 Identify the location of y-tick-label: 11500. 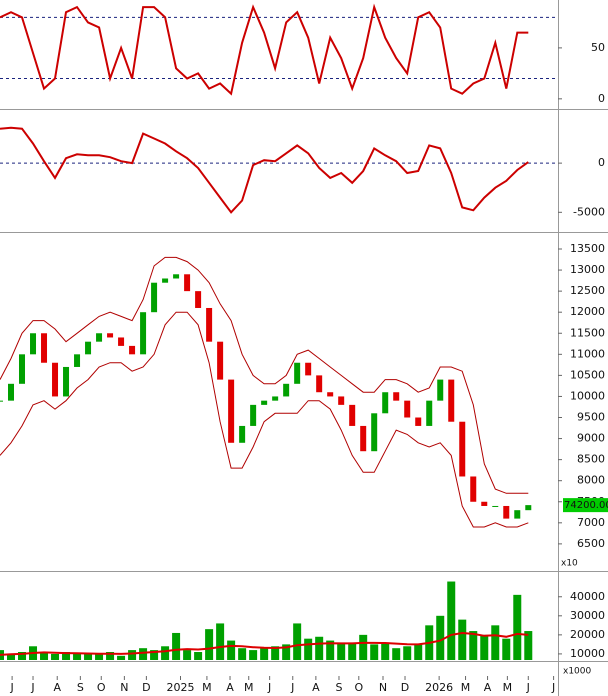
(587, 332).